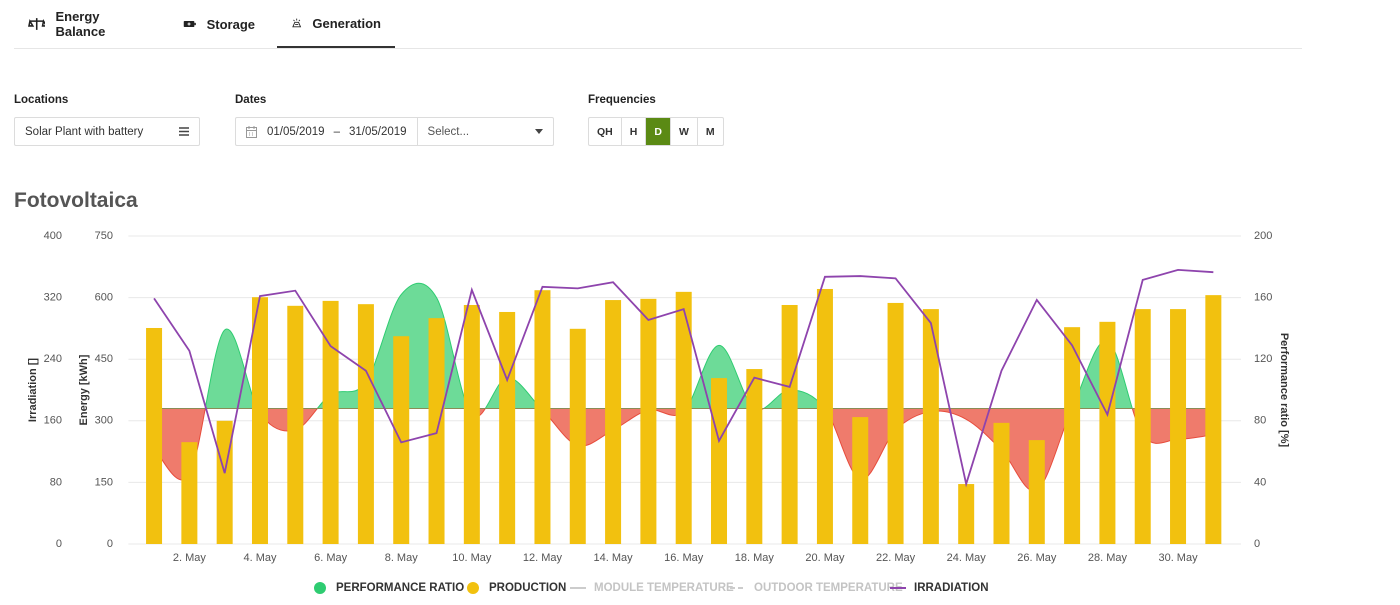 The width and height of the screenshot is (1400, 605). Describe the element at coordinates (825, 558) in the screenshot. I see `x-tick-label: 20. May` at that location.